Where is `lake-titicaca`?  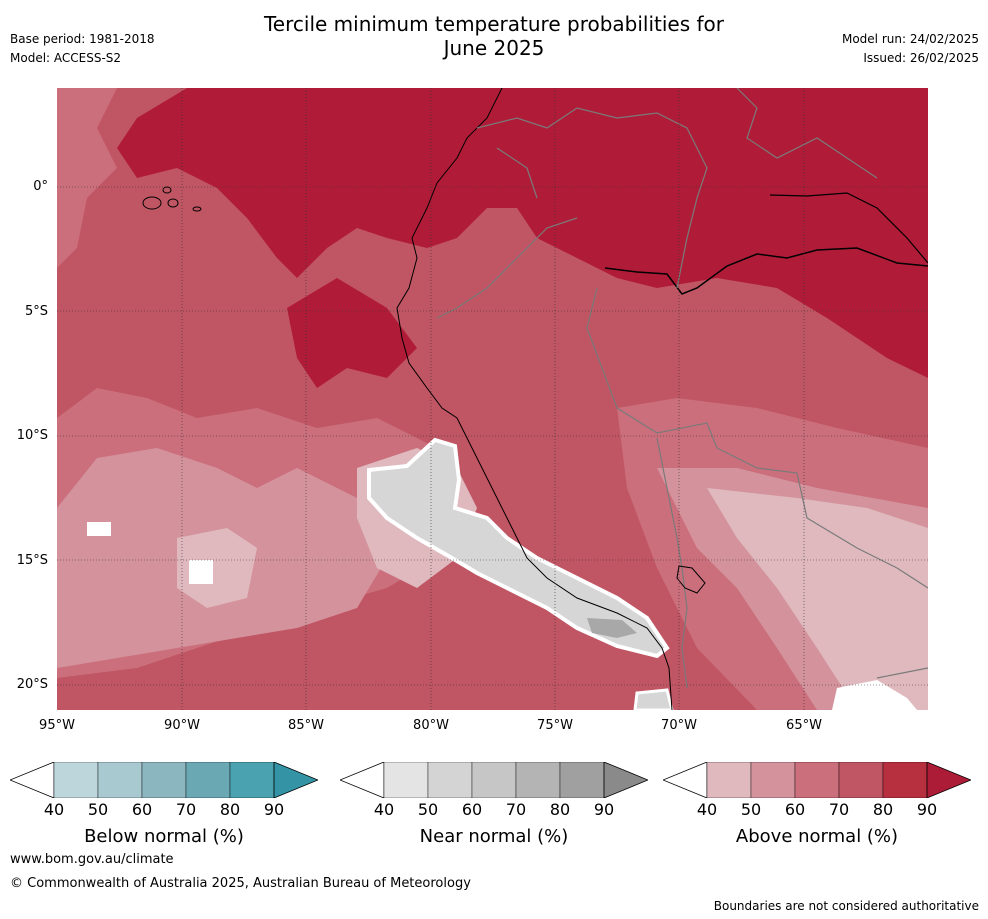 lake-titicaca is located at coordinates (691, 579).